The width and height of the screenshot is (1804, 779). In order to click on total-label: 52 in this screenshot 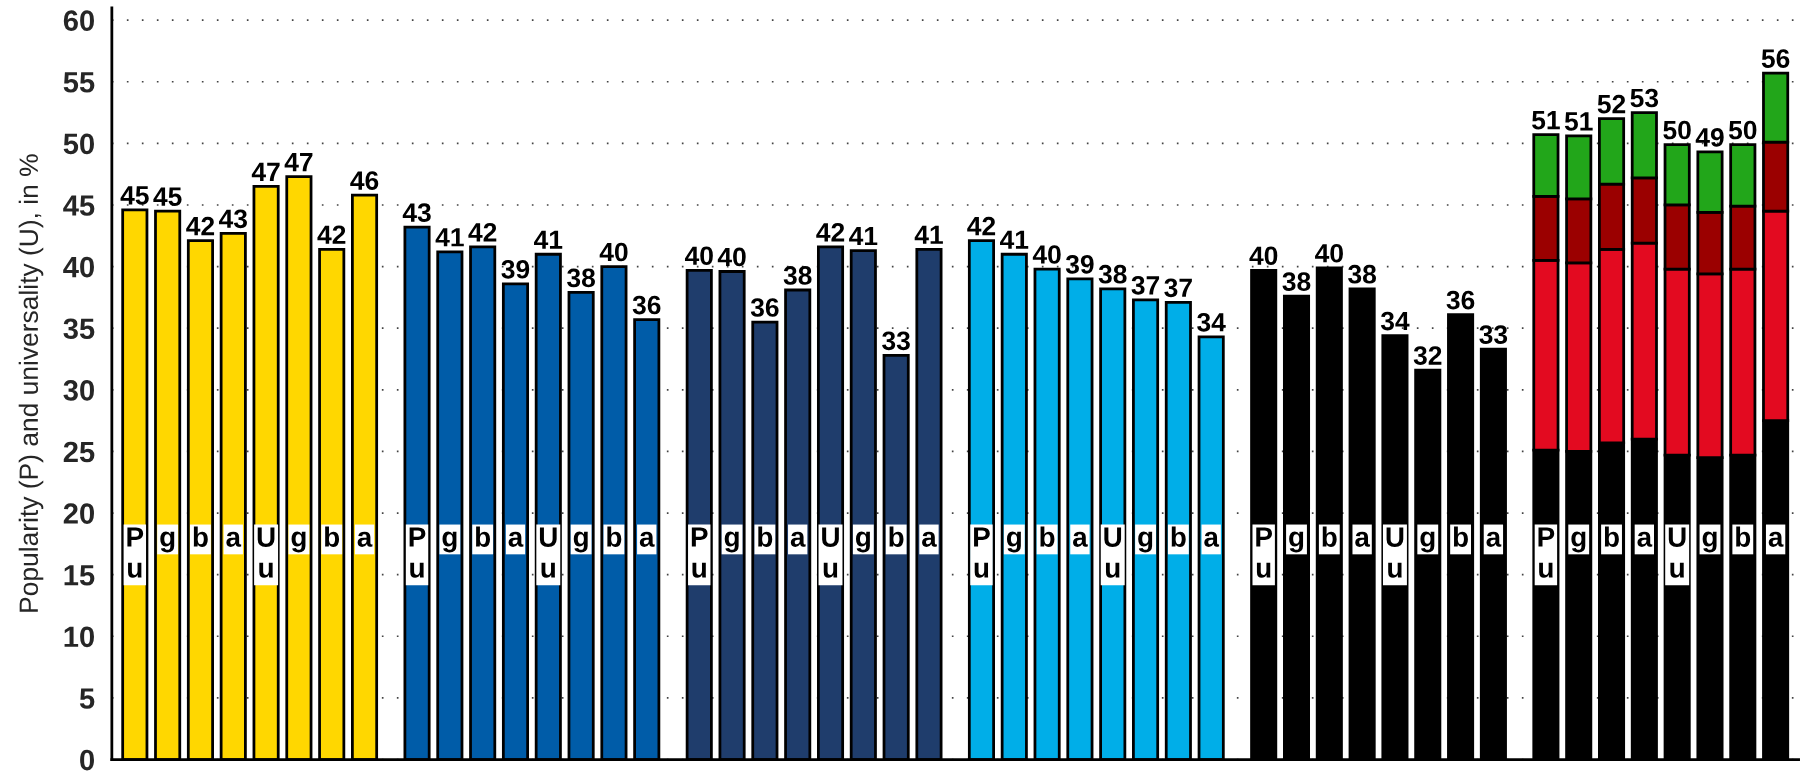, I will do `click(1611, 104)`.